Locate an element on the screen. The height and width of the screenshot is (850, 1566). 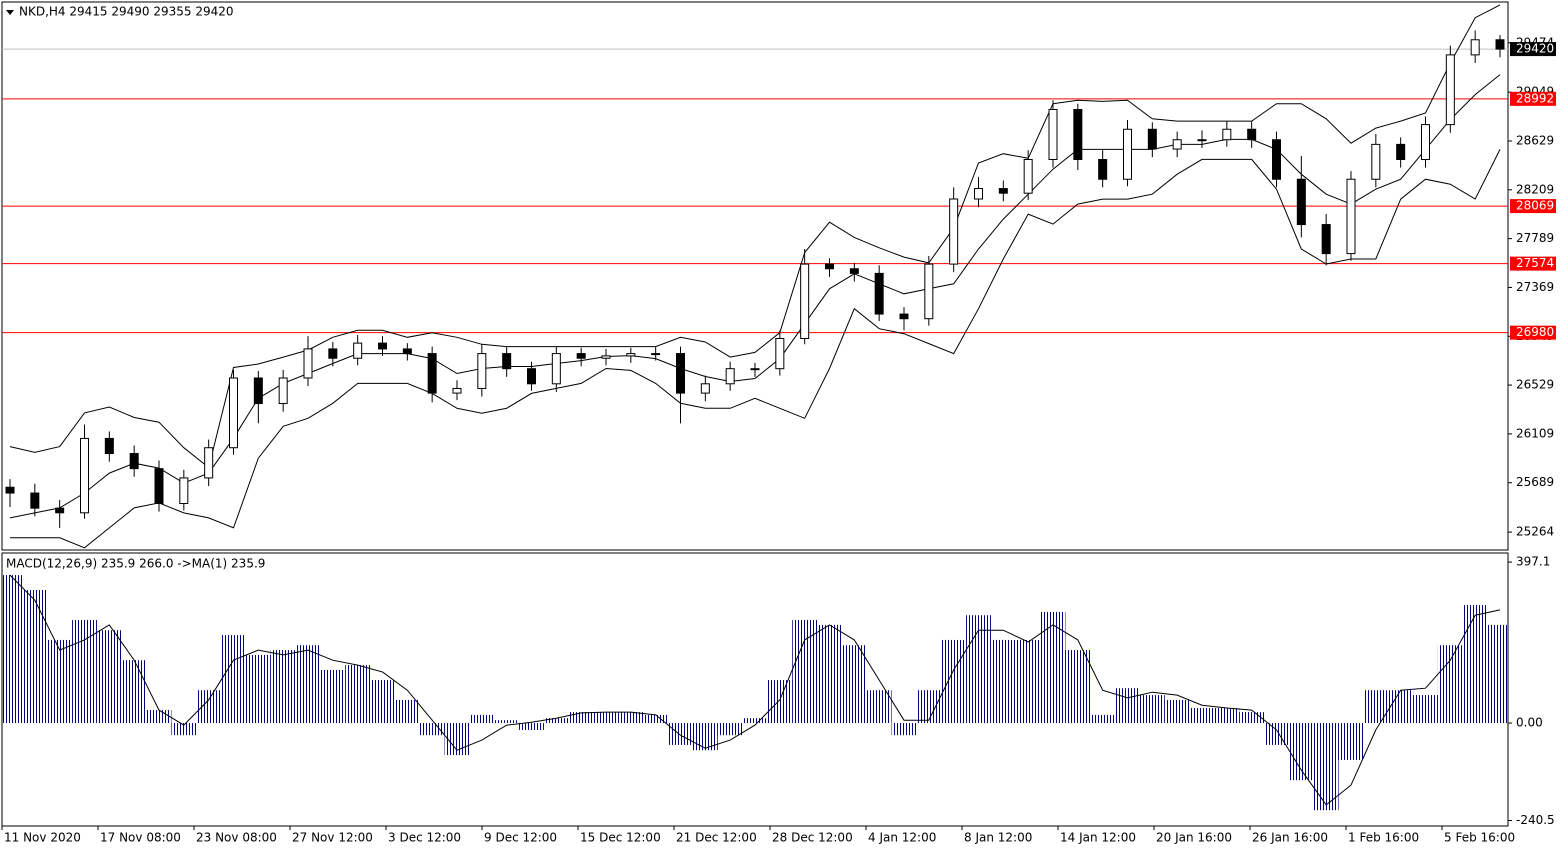
x-tick-label: 17 Nov 08:00 is located at coordinates (140, 838).